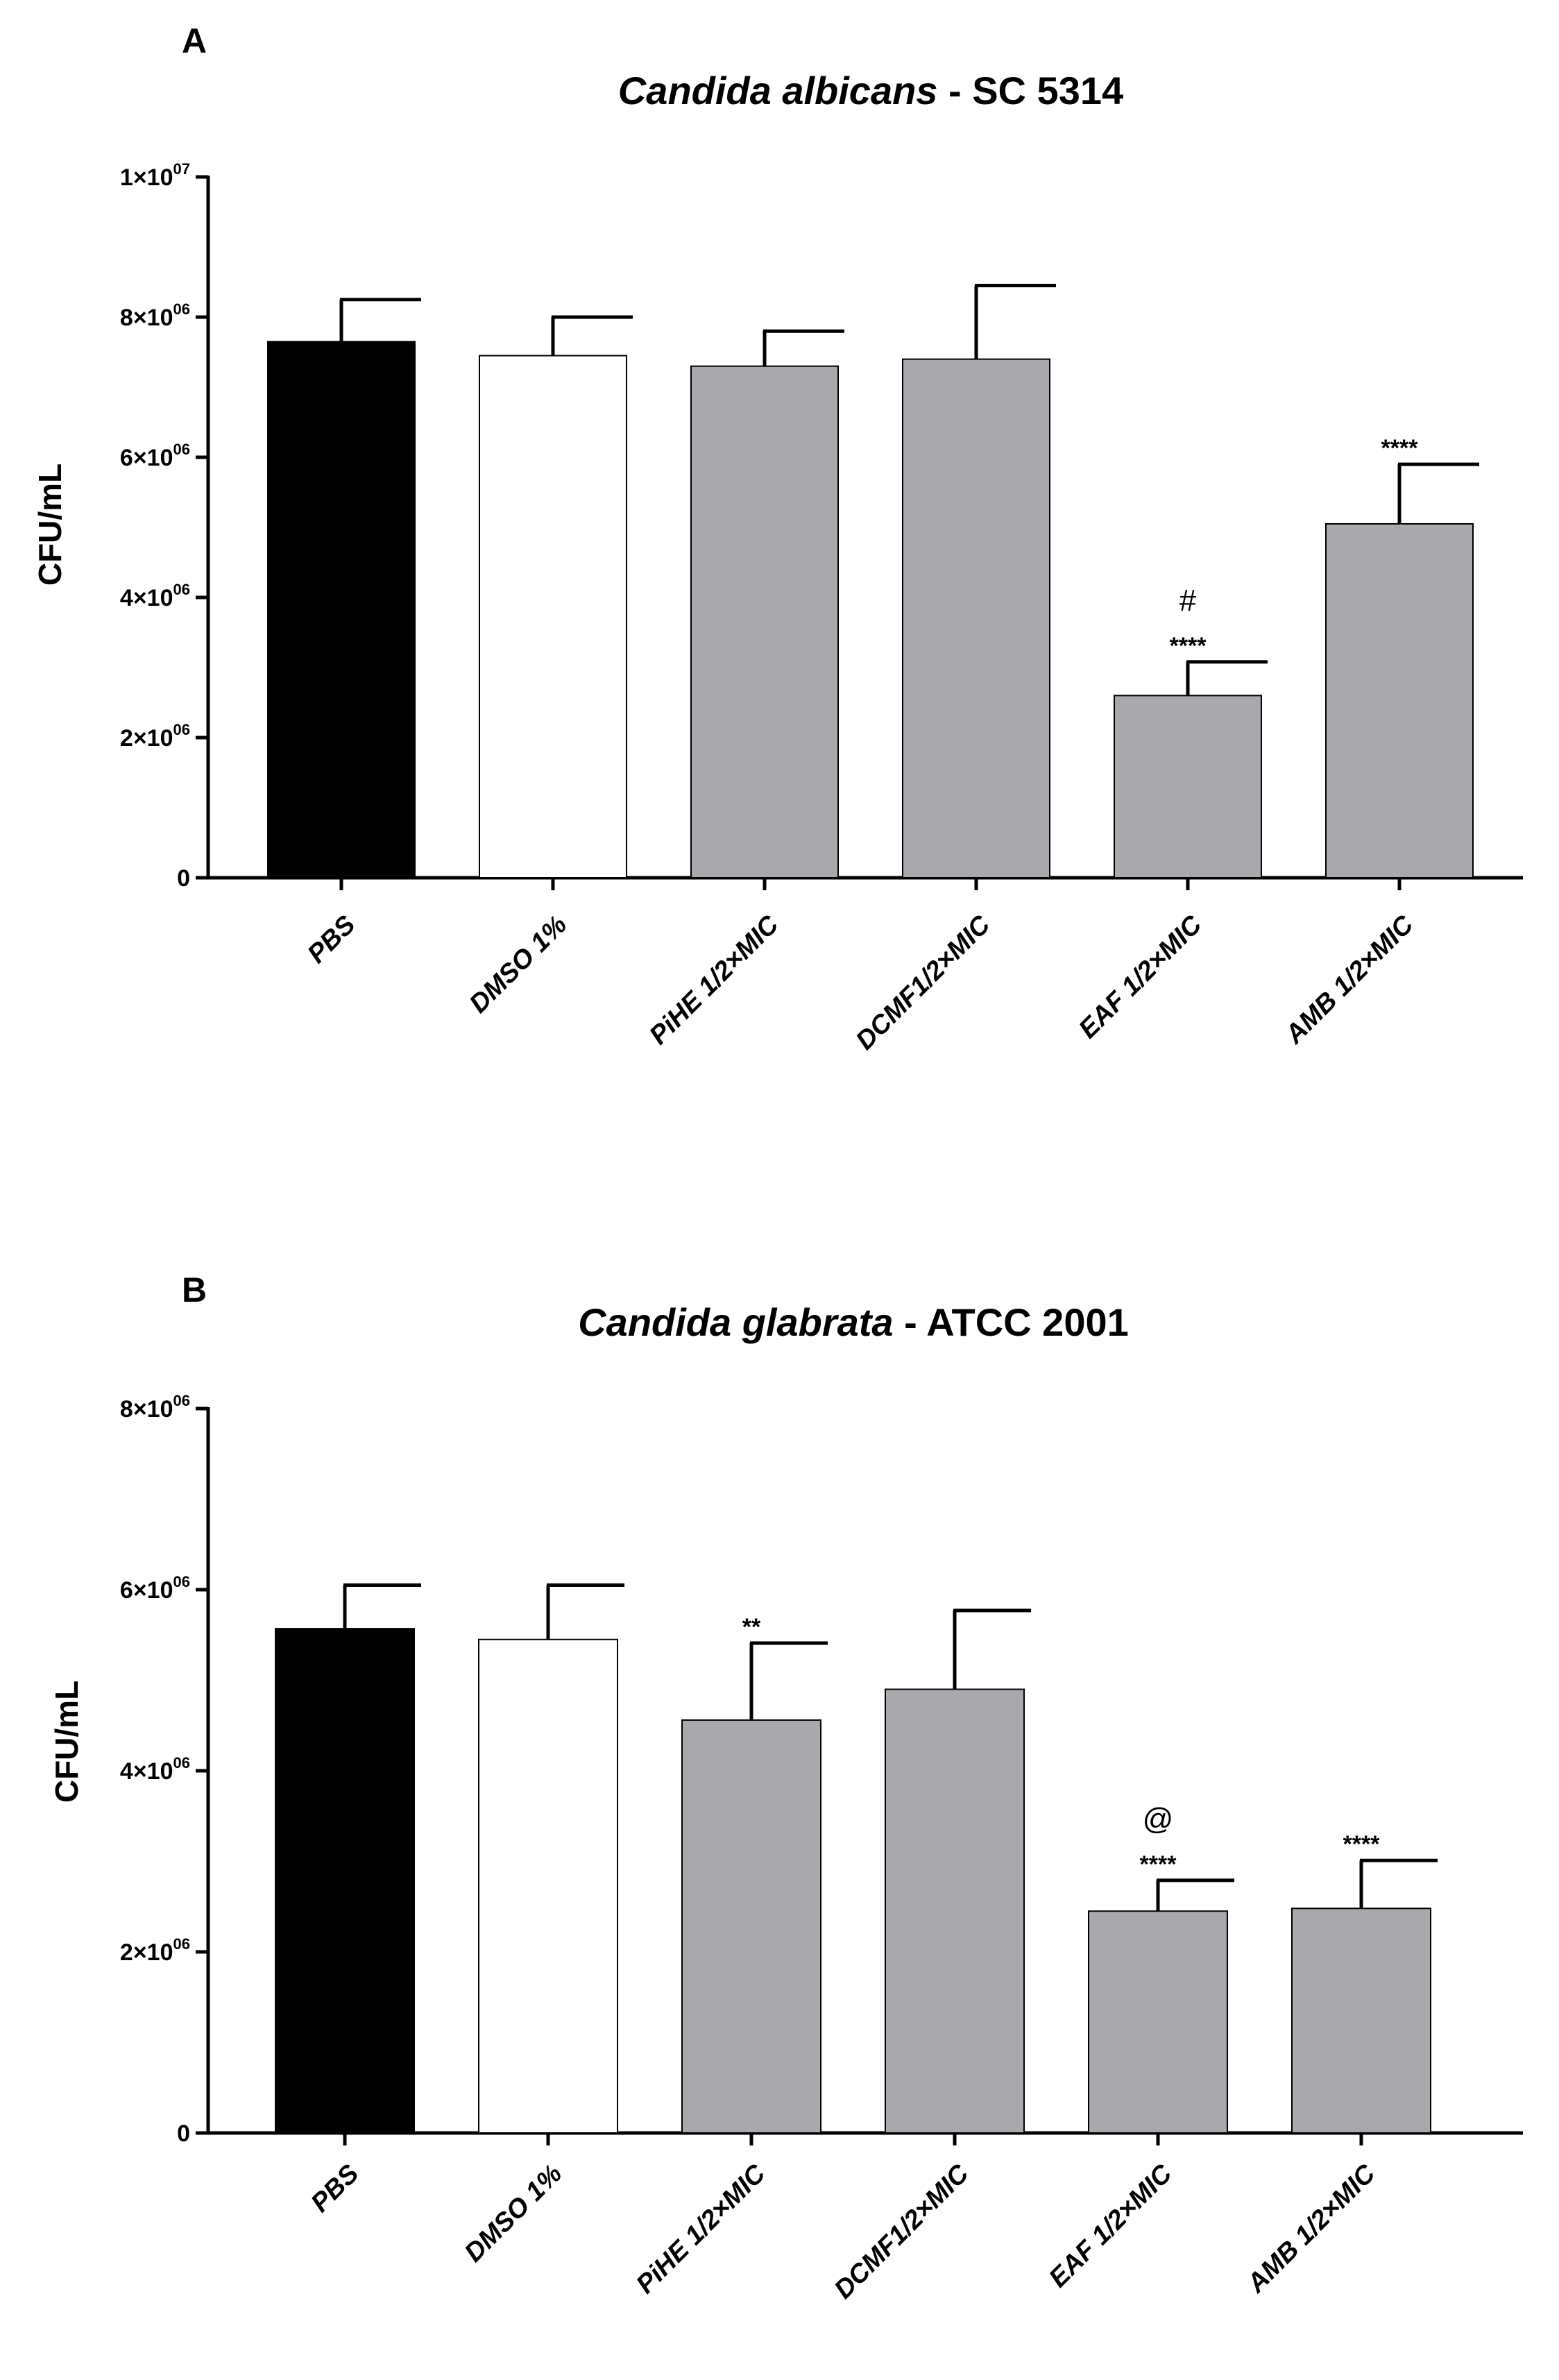 The height and width of the screenshot is (2380, 1559). What do you see at coordinates (194, 41) in the screenshot?
I see `panel-letter: A` at bounding box center [194, 41].